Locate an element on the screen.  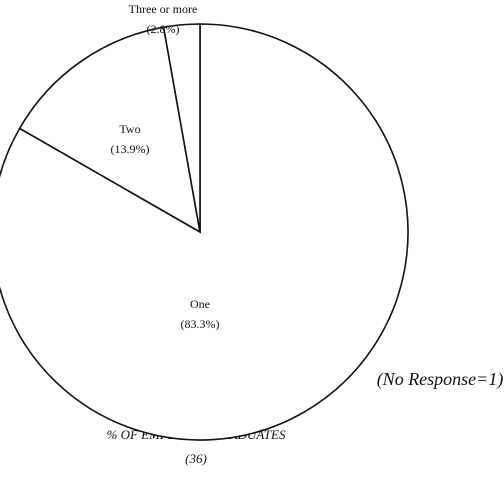
slice-label: One is located at coordinates (200, 304).